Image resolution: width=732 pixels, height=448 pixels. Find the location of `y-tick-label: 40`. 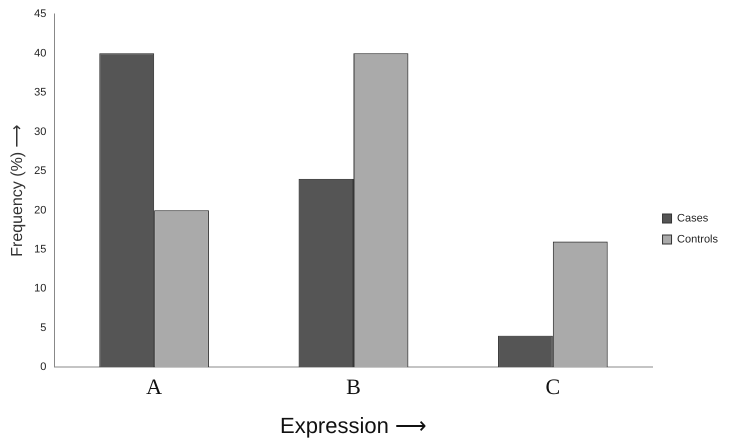

y-tick-label: 40 is located at coordinates (40, 53).